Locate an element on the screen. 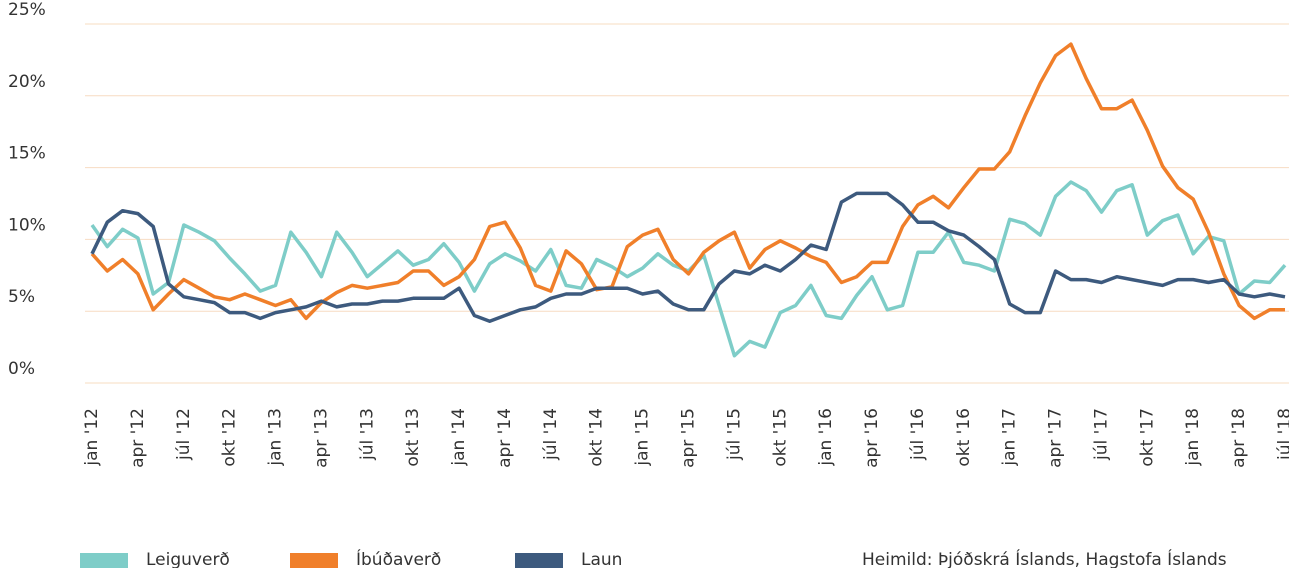  x-tick-label: apr '18 is located at coordinates (1239, 438).